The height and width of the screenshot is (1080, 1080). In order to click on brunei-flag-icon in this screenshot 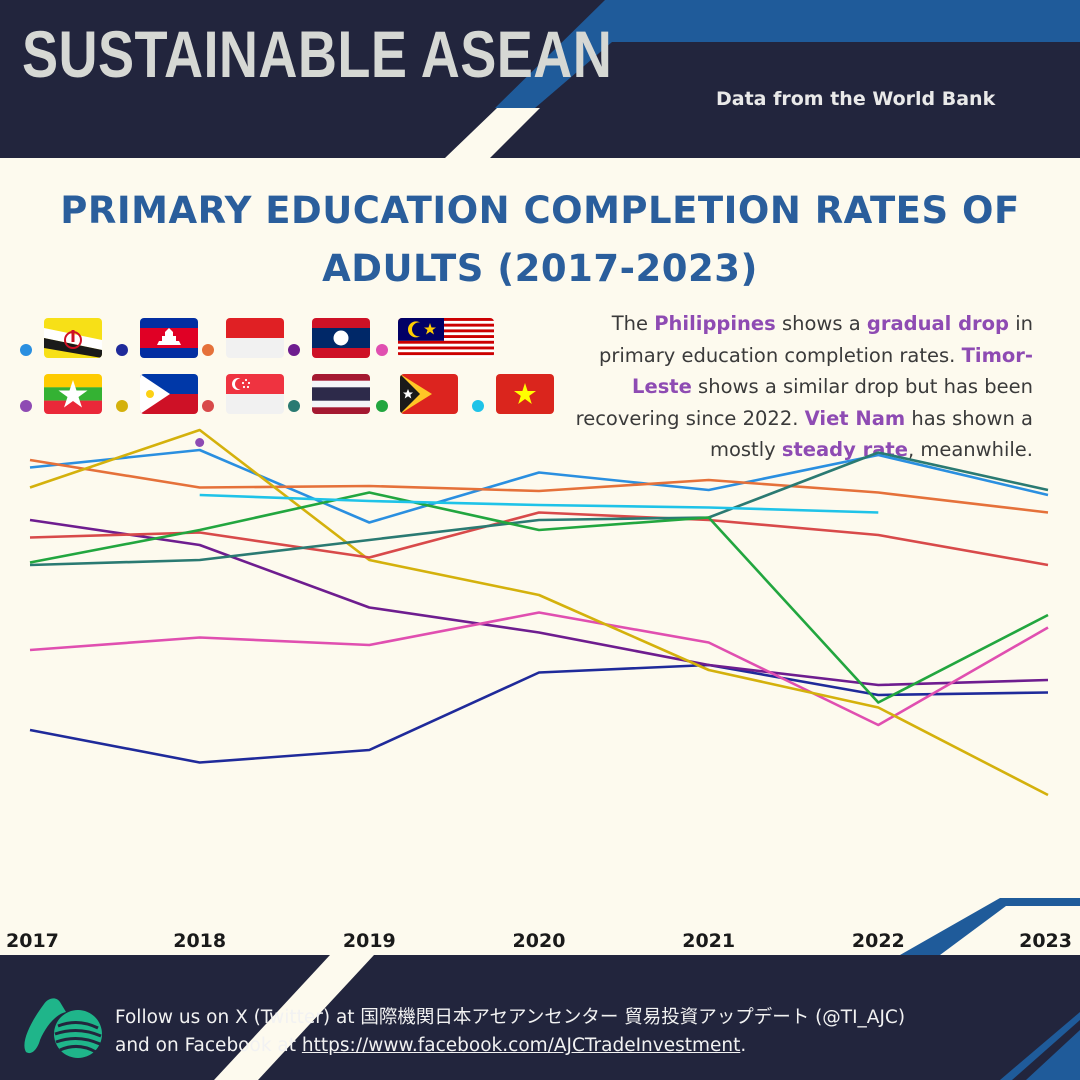, I will do `click(73, 338)`.